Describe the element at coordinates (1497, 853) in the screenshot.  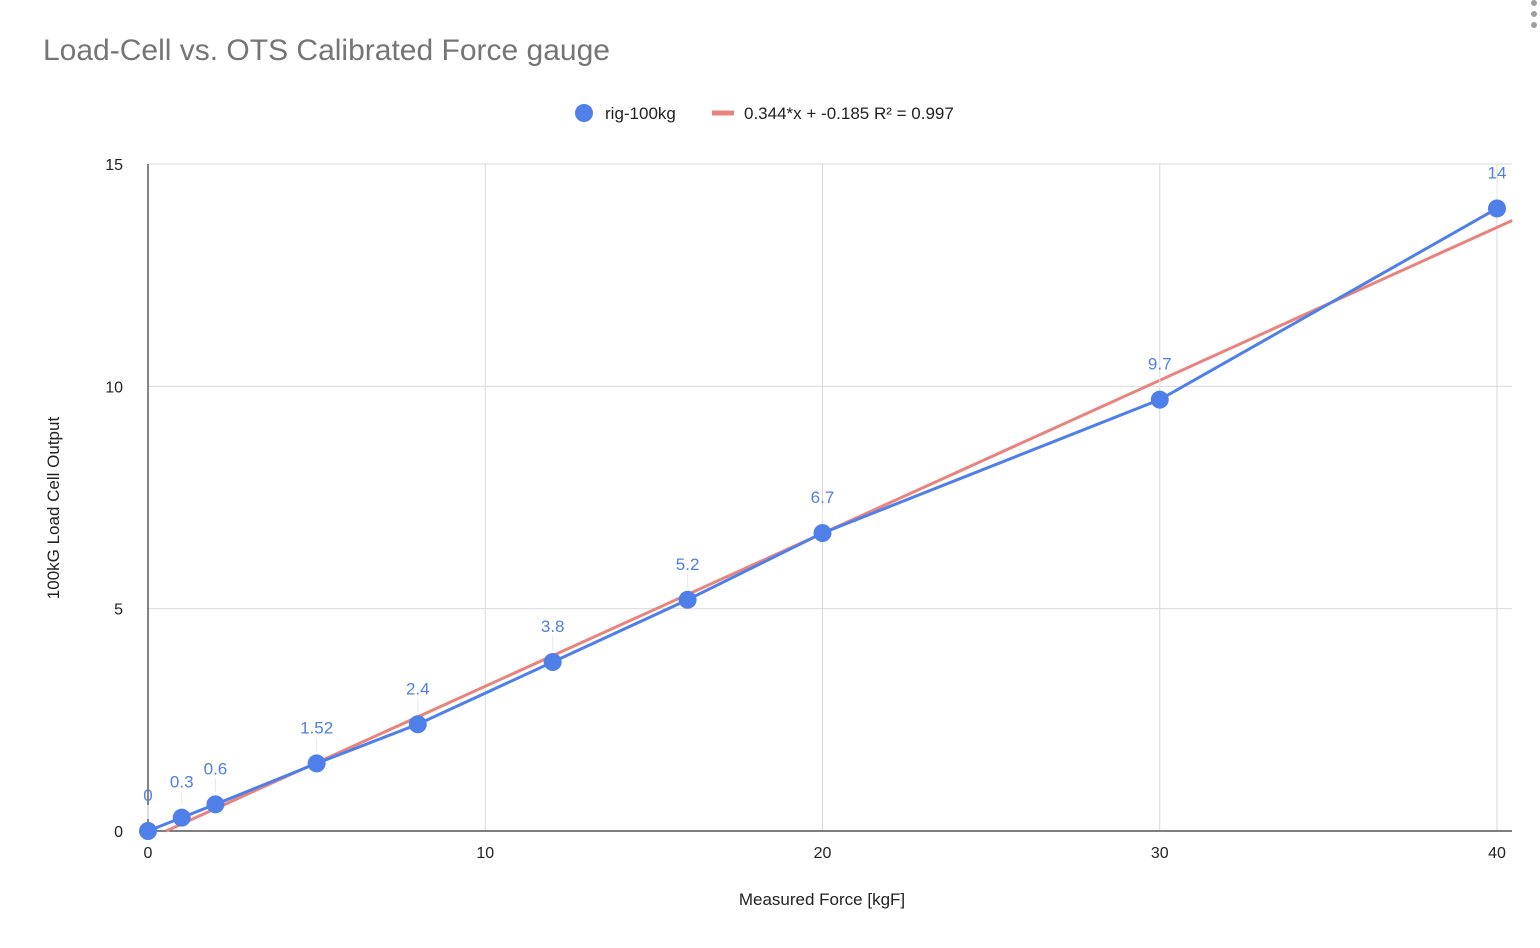
I see `x-tick-label: 40` at that location.